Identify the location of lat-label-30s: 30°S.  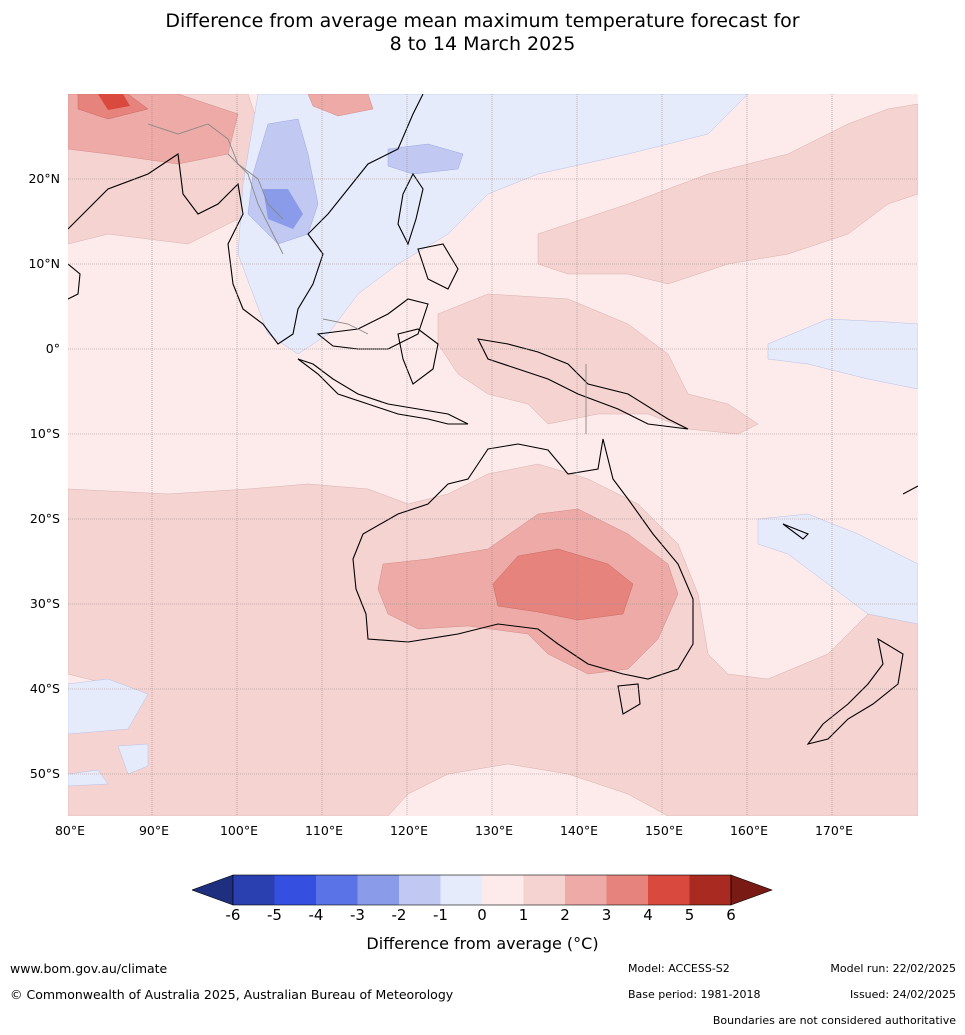
(44, 603).